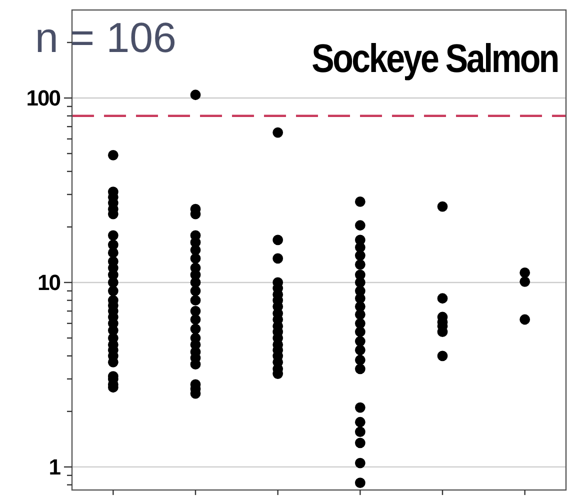  Describe the element at coordinates (54, 467) in the screenshot. I see `y-tick-label: 1` at that location.